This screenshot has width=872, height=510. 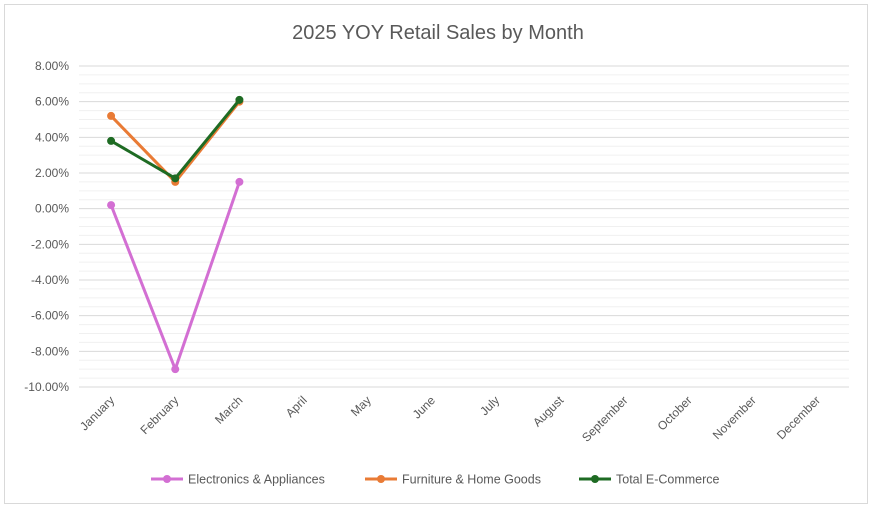 What do you see at coordinates (52, 137) in the screenshot?
I see `y-tick-label: 4.00%` at bounding box center [52, 137].